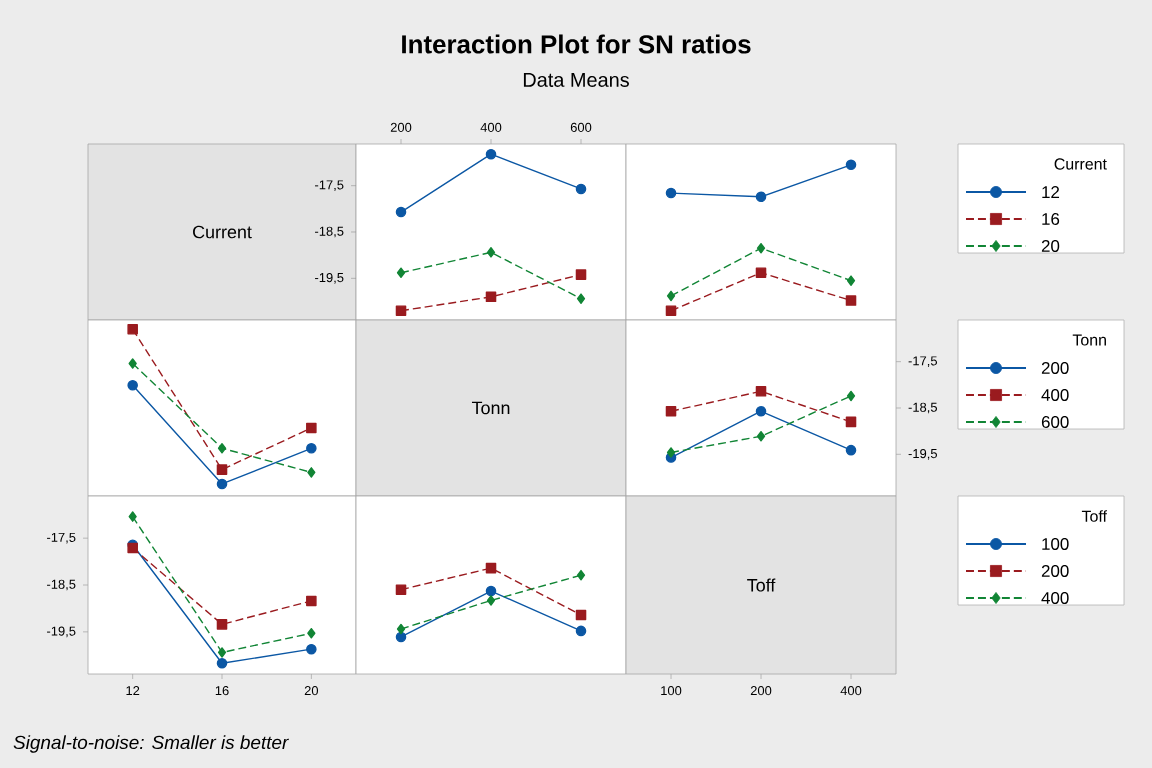 The height and width of the screenshot is (768, 1152). What do you see at coordinates (222, 232) in the screenshot?
I see `text: Current` at bounding box center [222, 232].